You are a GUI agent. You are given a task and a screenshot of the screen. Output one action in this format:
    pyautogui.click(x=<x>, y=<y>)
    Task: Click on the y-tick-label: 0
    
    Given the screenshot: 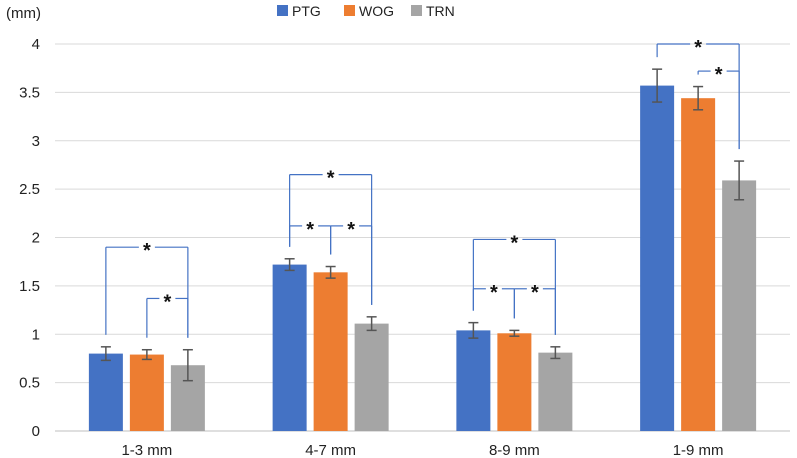 What is the action you would take?
    pyautogui.click(x=36, y=431)
    